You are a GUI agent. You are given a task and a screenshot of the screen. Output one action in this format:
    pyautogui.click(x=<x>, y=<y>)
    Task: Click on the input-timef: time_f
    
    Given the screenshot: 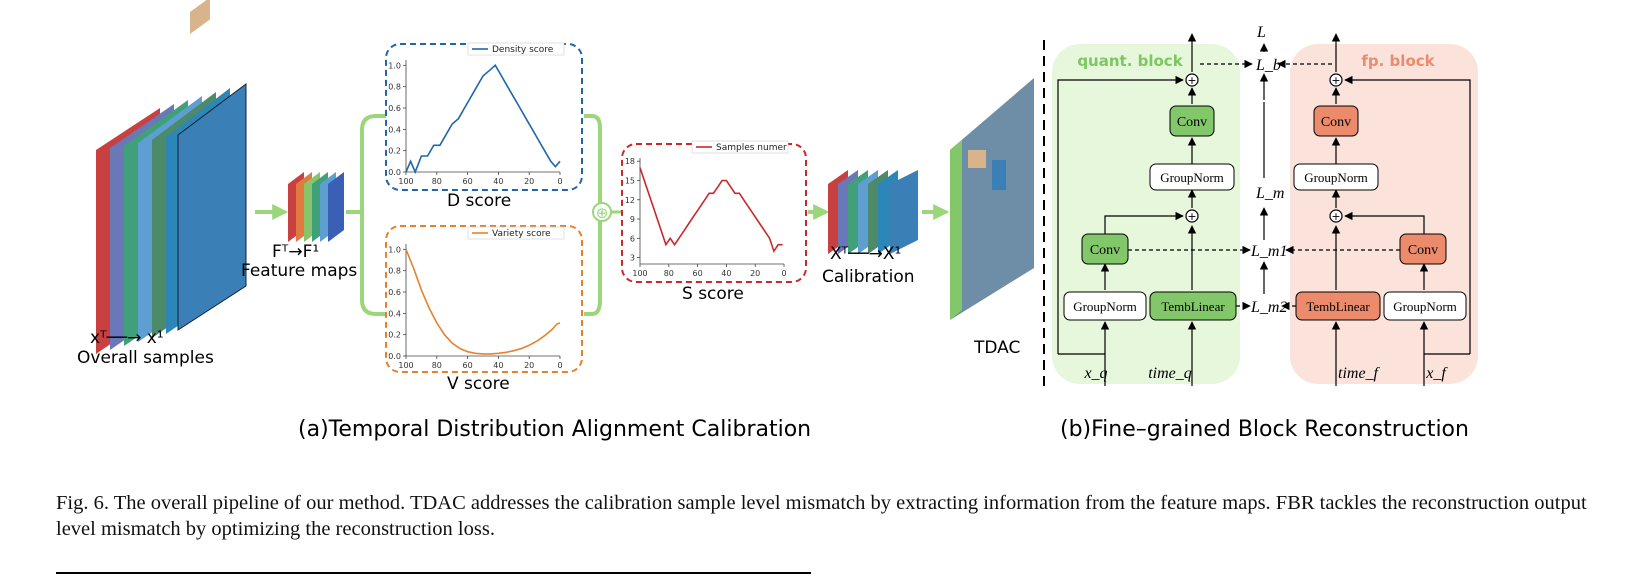 What is the action you would take?
    pyautogui.click(x=1359, y=373)
    